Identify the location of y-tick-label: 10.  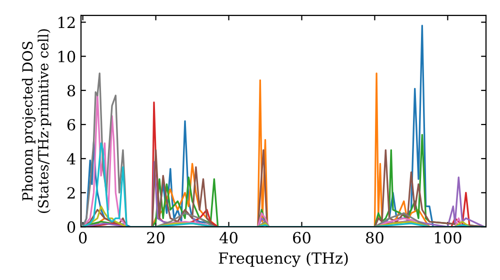
(67, 56).